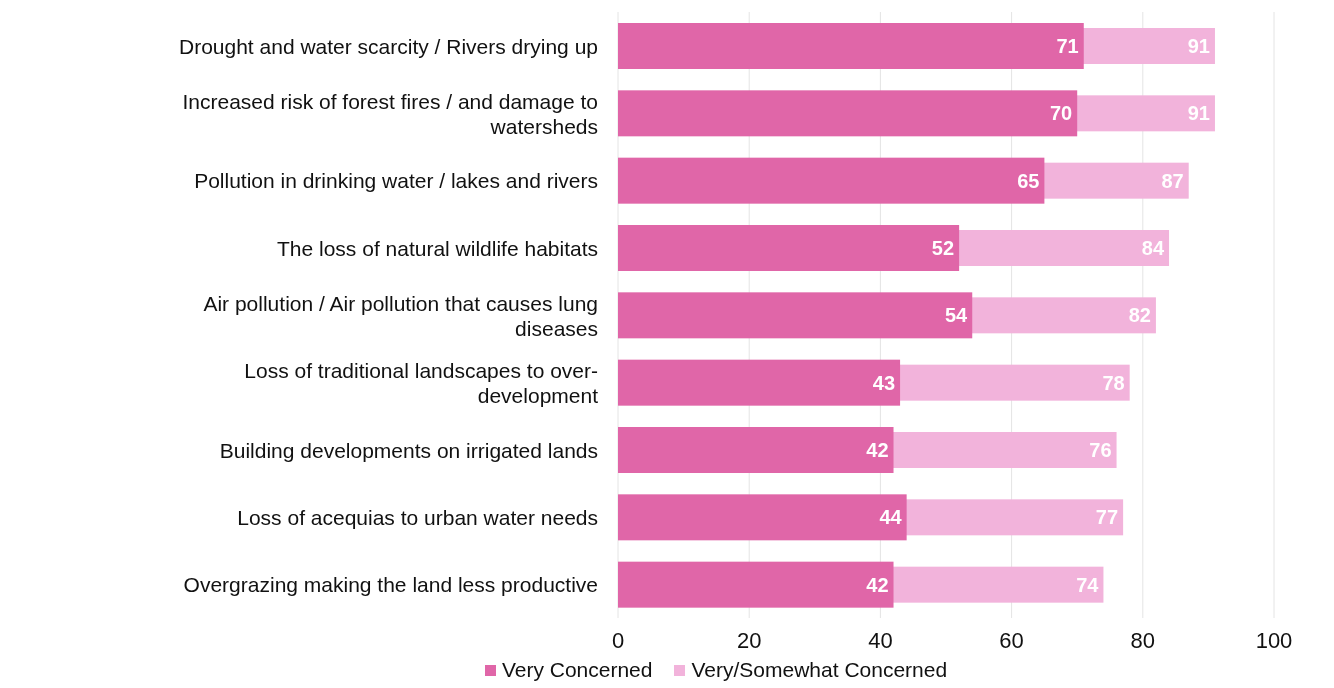 This screenshot has height=688, width=1334. I want to click on y-tick-label: Loss of acequias to urban water needs, so click(417, 517).